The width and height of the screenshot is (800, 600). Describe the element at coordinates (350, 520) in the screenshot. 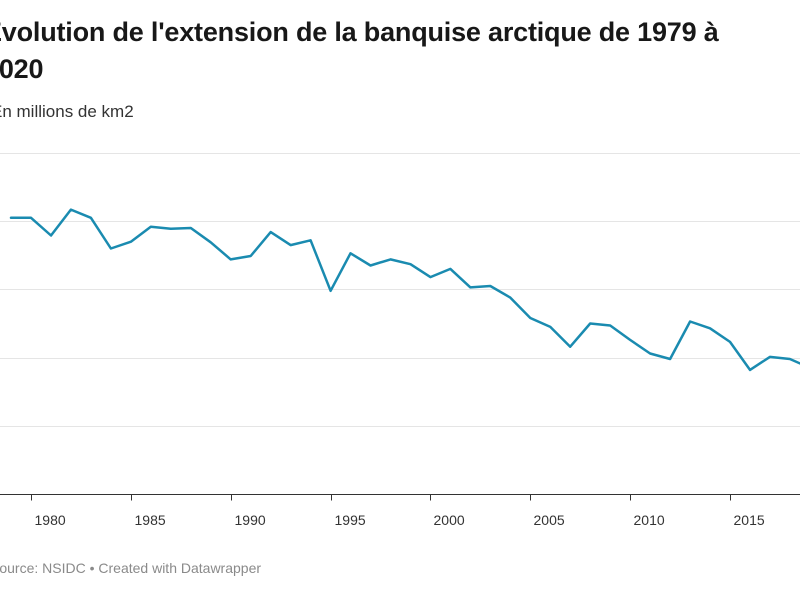

I see `x-tick-label-1995: 1995` at that location.